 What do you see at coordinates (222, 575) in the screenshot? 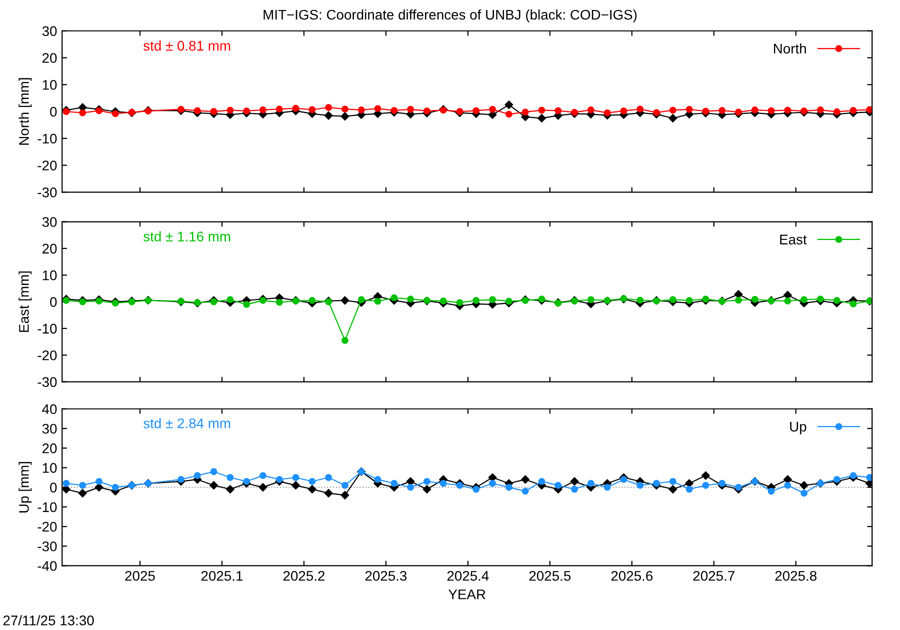
I see `x-tick-label: 2025.1` at bounding box center [222, 575].